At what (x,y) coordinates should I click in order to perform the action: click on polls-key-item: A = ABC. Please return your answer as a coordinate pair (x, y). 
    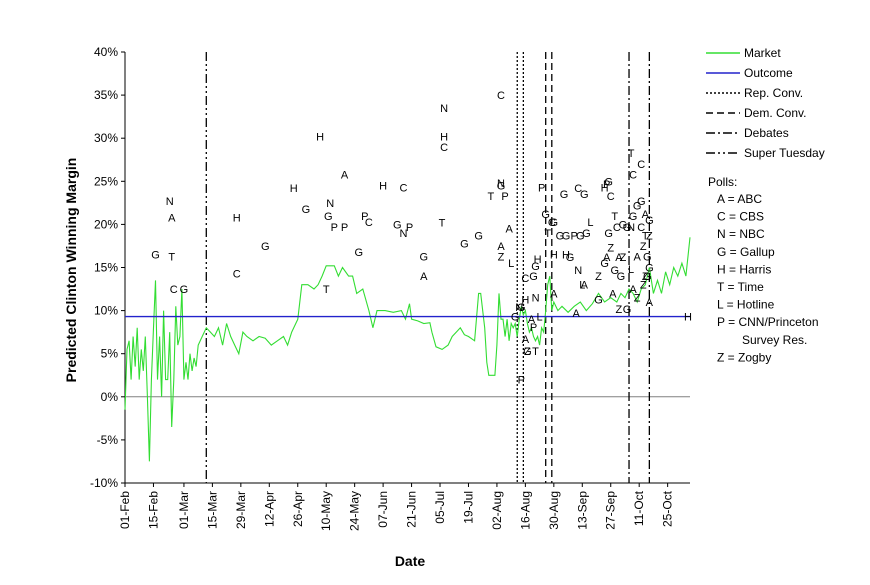
    Looking at the image, I should click on (739, 199).